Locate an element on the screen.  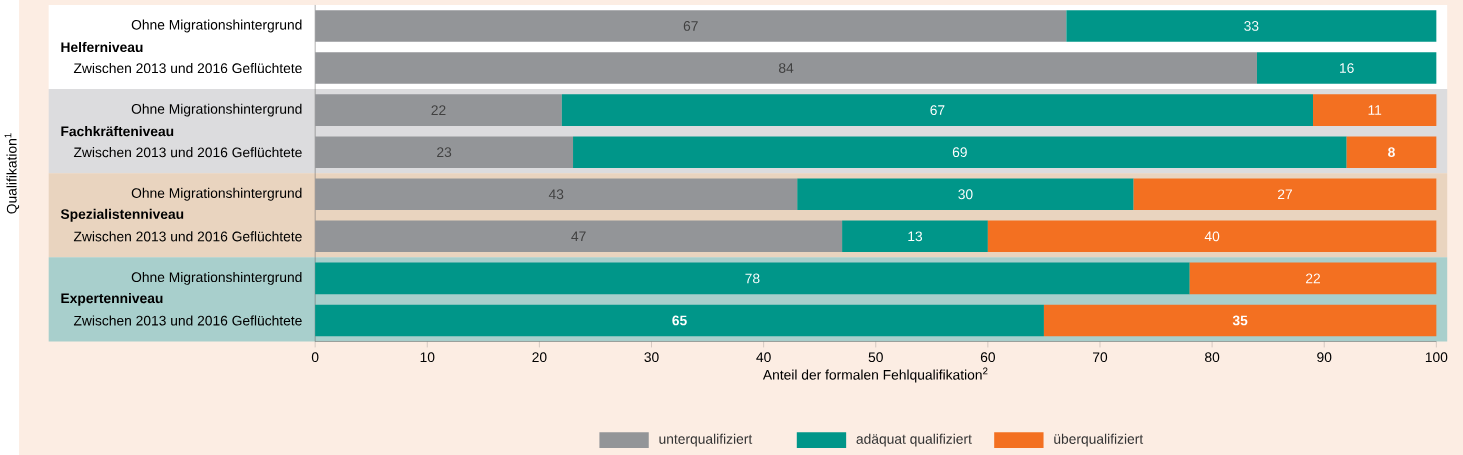
data-label: 11 is located at coordinates (1375, 110).